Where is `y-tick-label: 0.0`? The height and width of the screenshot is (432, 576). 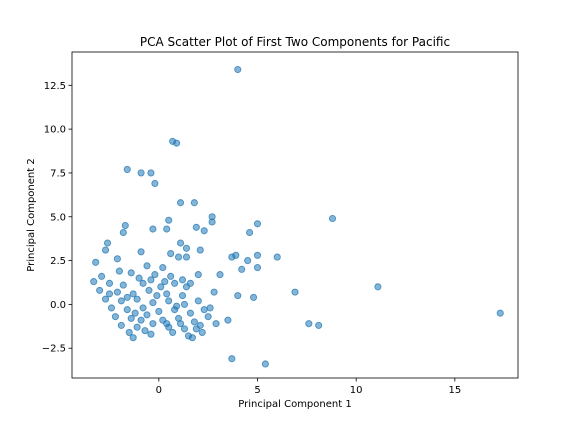 y-tick-label: 0.0 is located at coordinates (58, 305).